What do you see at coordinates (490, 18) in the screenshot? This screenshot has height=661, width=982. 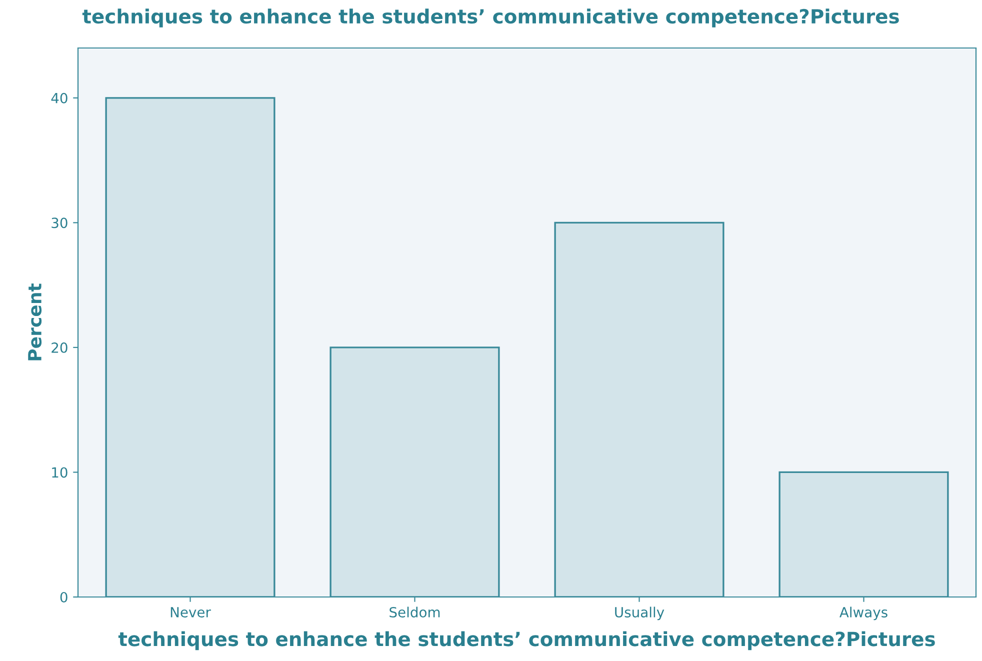 I see `chart-title: techniques to enhance the students’ communicative competence?Pictures` at bounding box center [490, 18].